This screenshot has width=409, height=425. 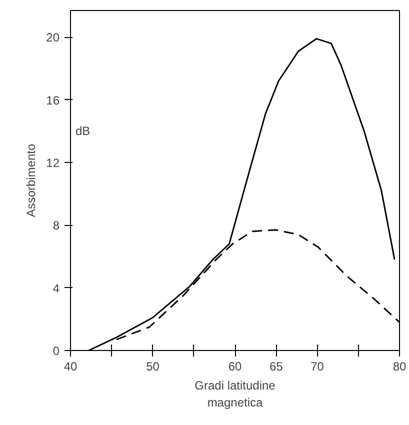 I want to click on y-tick-label: 12, so click(x=53, y=163).